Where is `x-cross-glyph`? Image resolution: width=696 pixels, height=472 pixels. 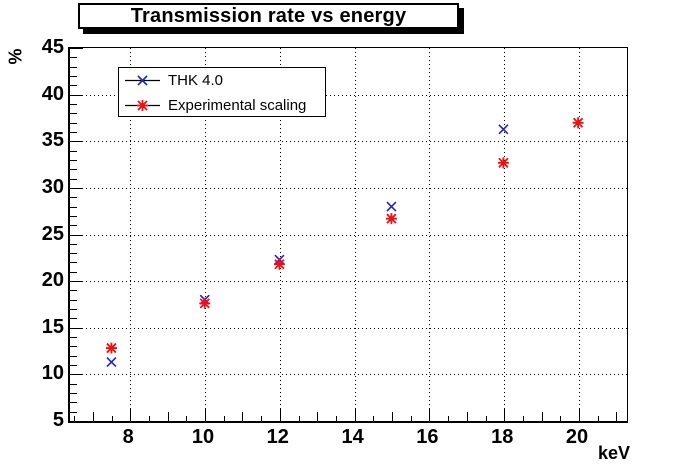 x-cross-glyph is located at coordinates (142, 80).